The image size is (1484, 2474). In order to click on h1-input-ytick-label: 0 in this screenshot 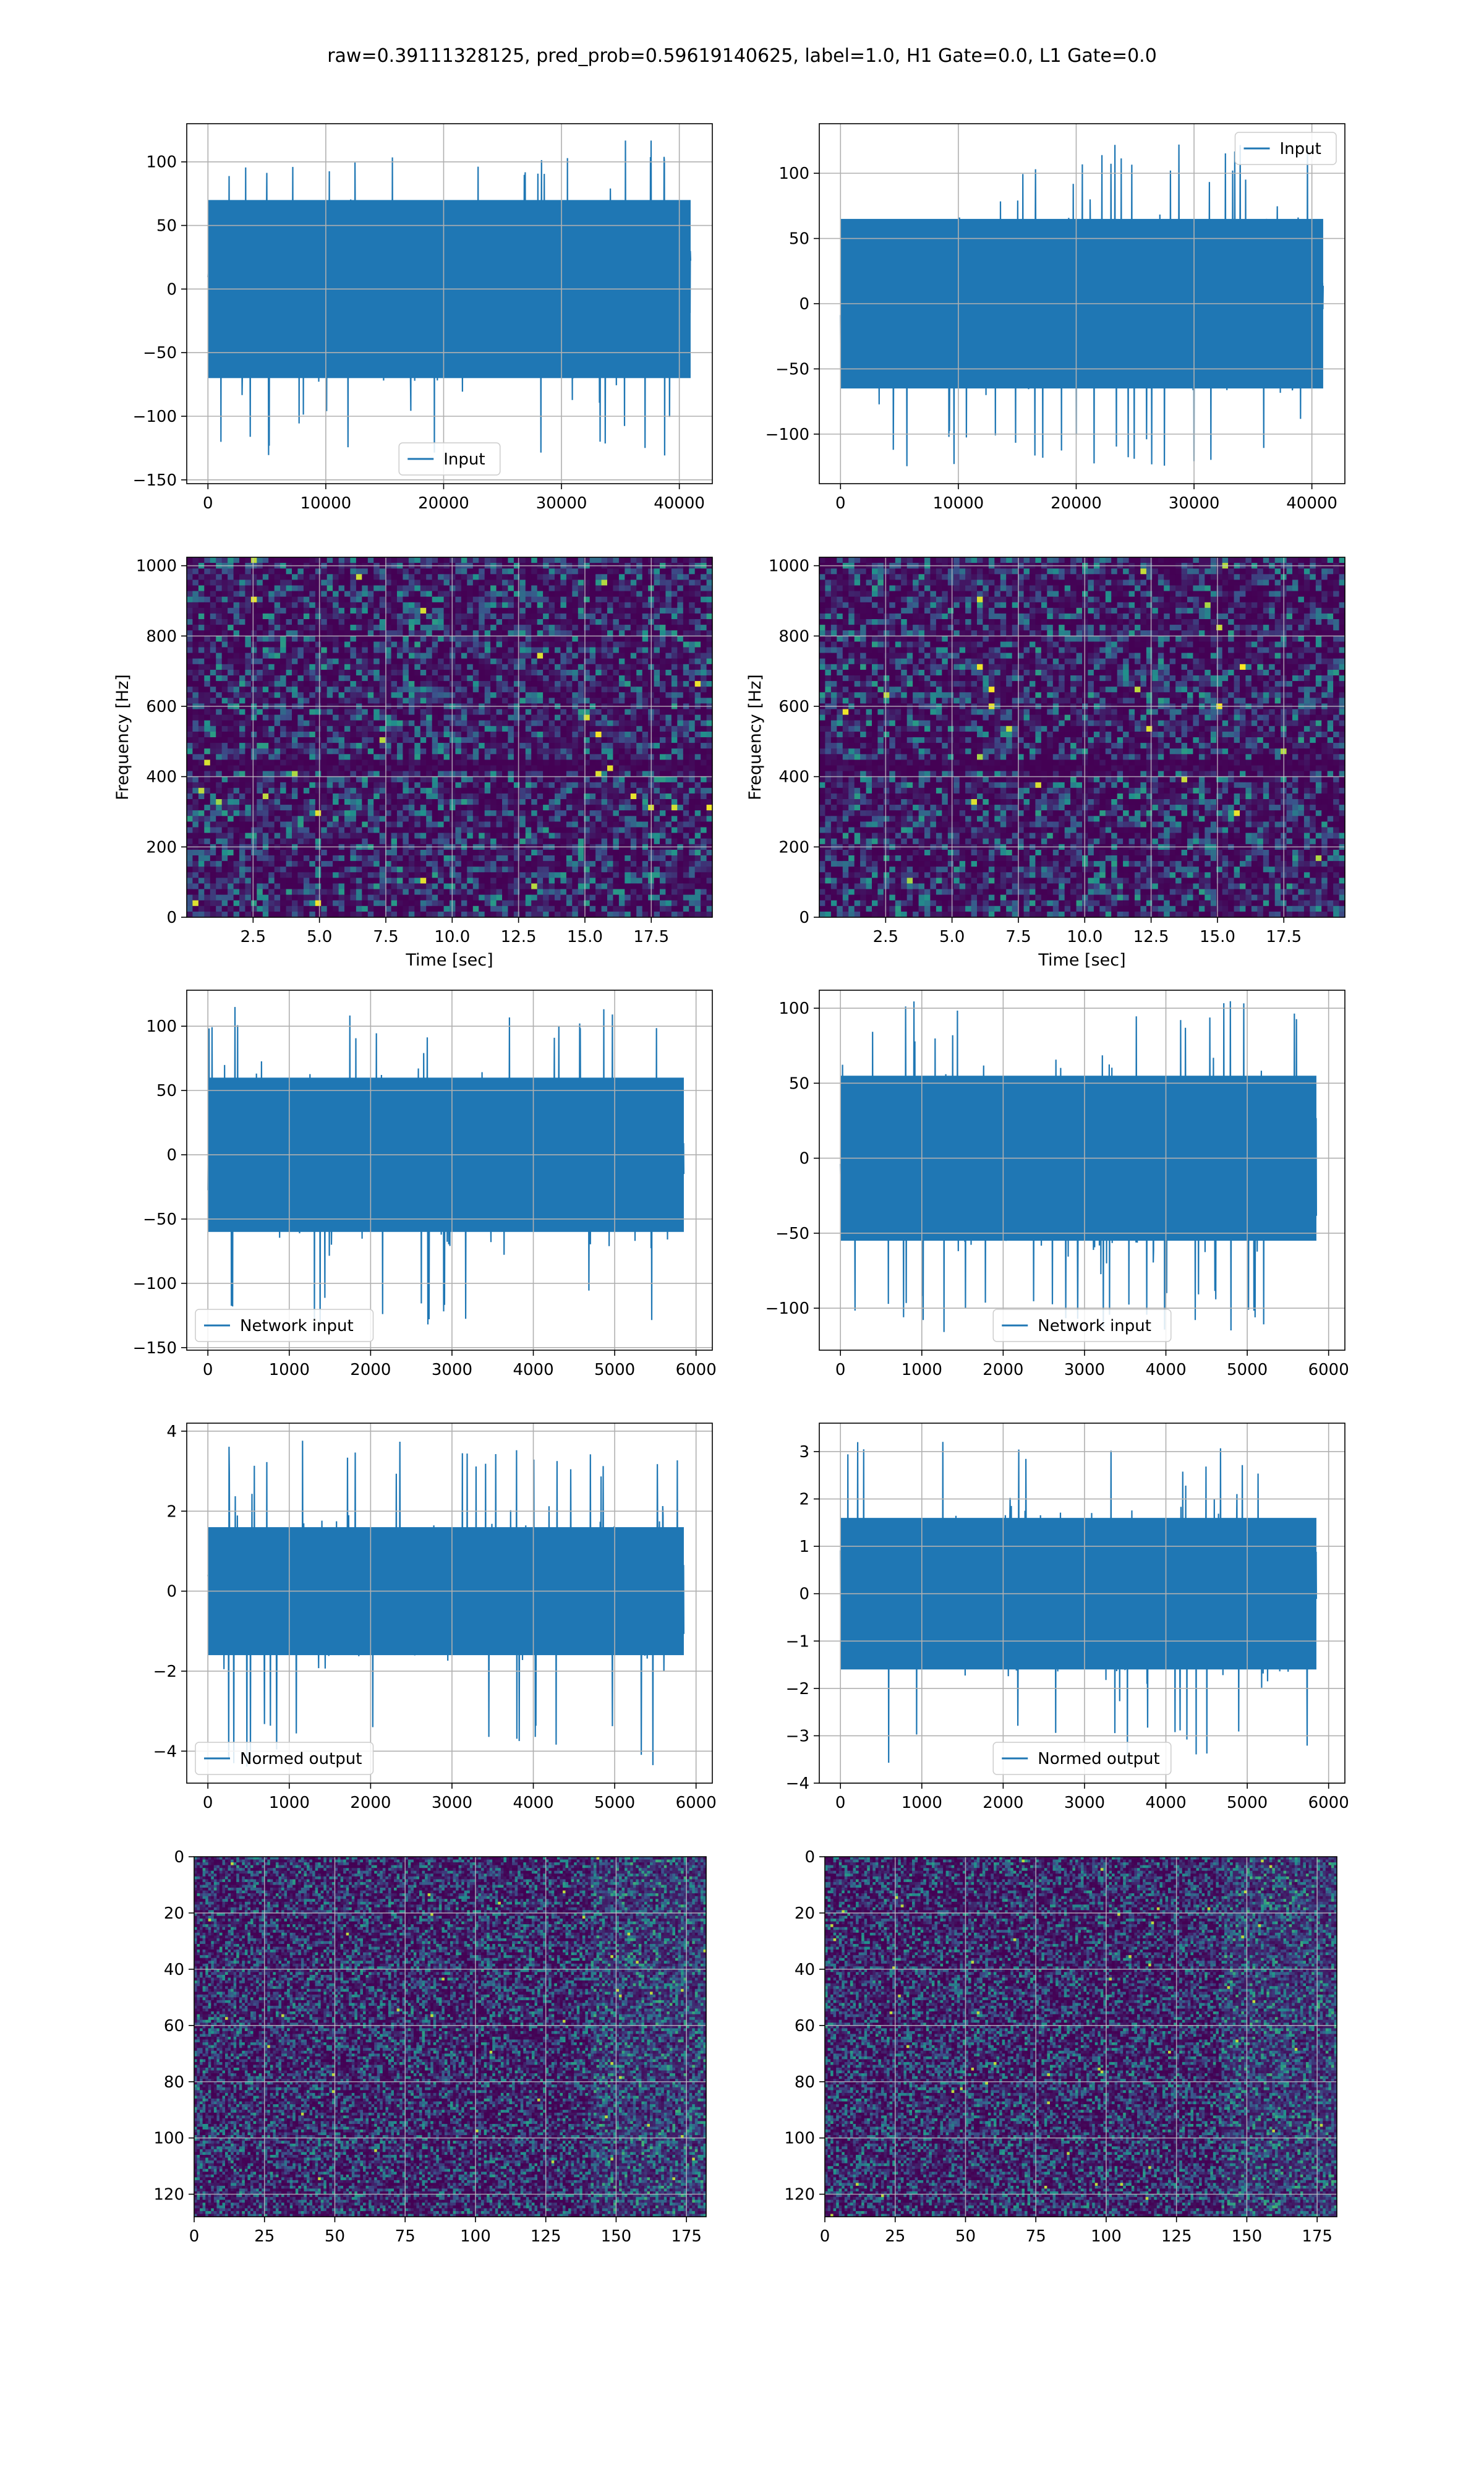, I will do `click(171, 289)`.